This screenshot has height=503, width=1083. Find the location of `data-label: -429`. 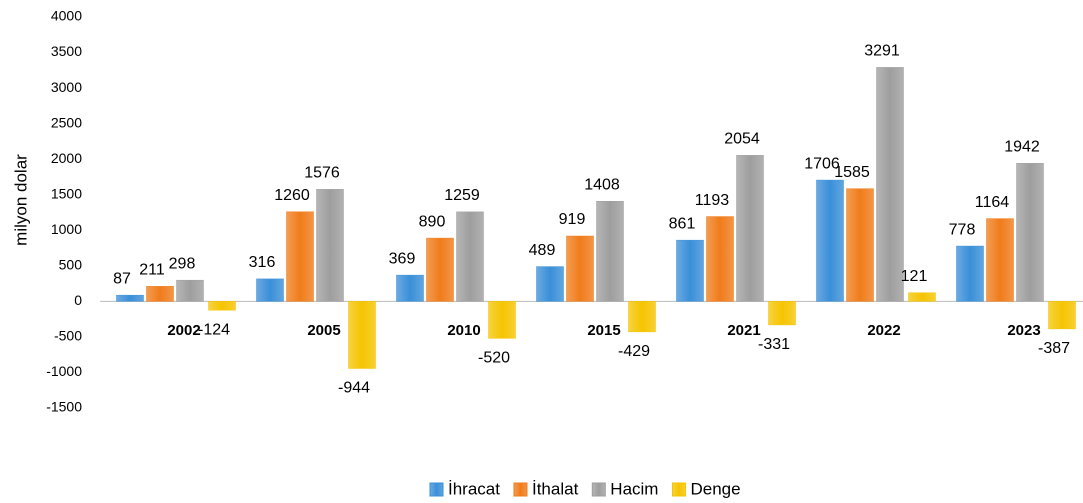

data-label: -429 is located at coordinates (634, 351).